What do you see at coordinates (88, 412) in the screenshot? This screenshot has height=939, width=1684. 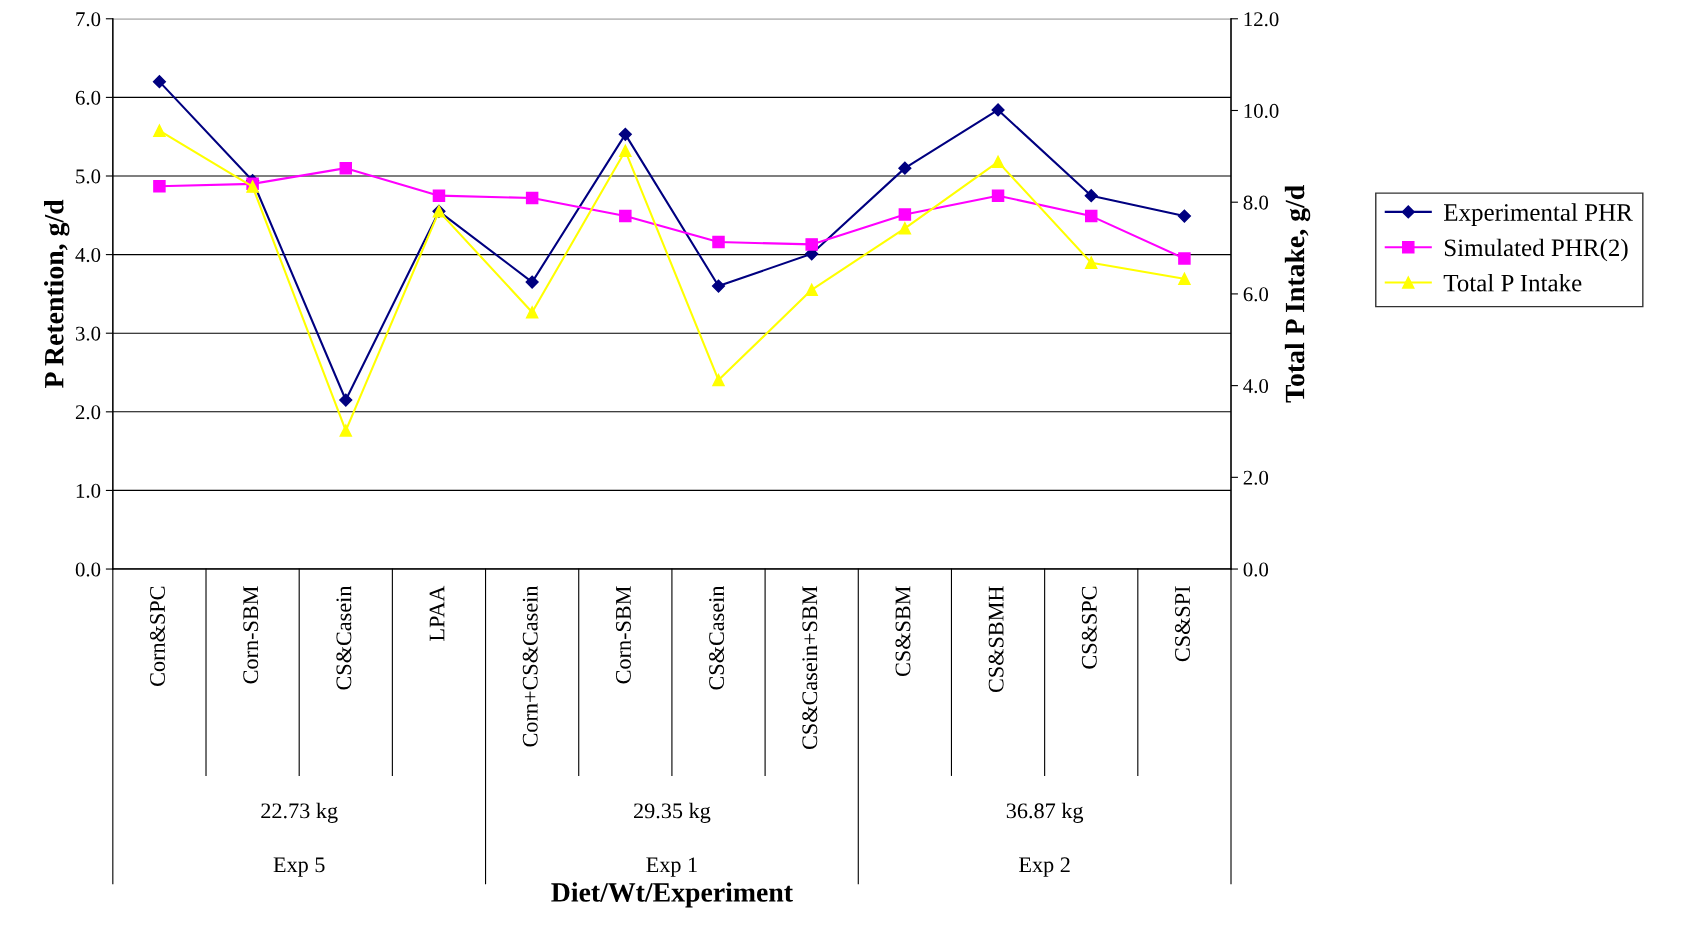 I see `y-tick-label: 2.0` at bounding box center [88, 412].